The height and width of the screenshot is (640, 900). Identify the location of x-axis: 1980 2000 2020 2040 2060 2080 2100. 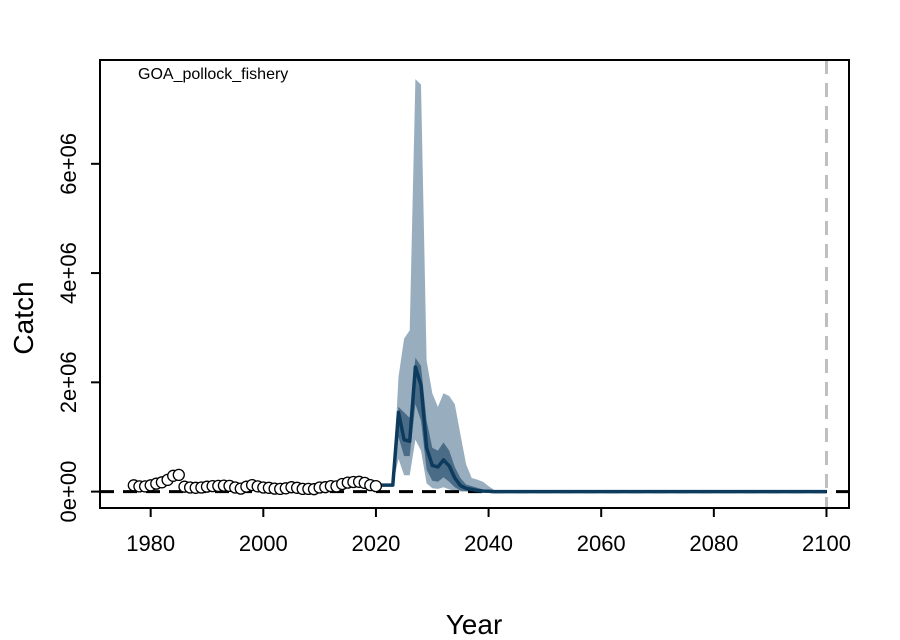
(488, 532).